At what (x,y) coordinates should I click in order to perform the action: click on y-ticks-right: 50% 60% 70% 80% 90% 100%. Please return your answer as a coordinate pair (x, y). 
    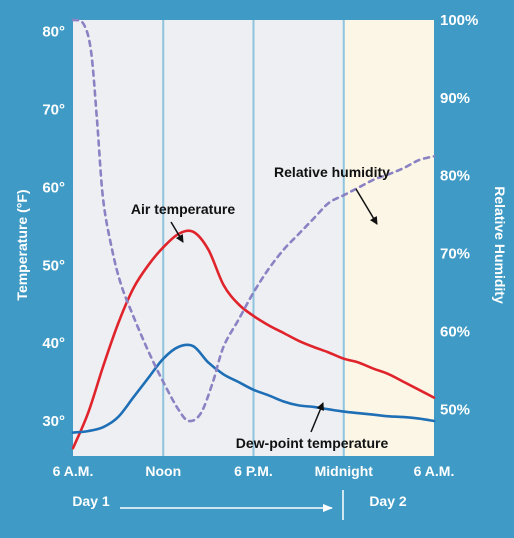
    Looking at the image, I should click on (459, 215).